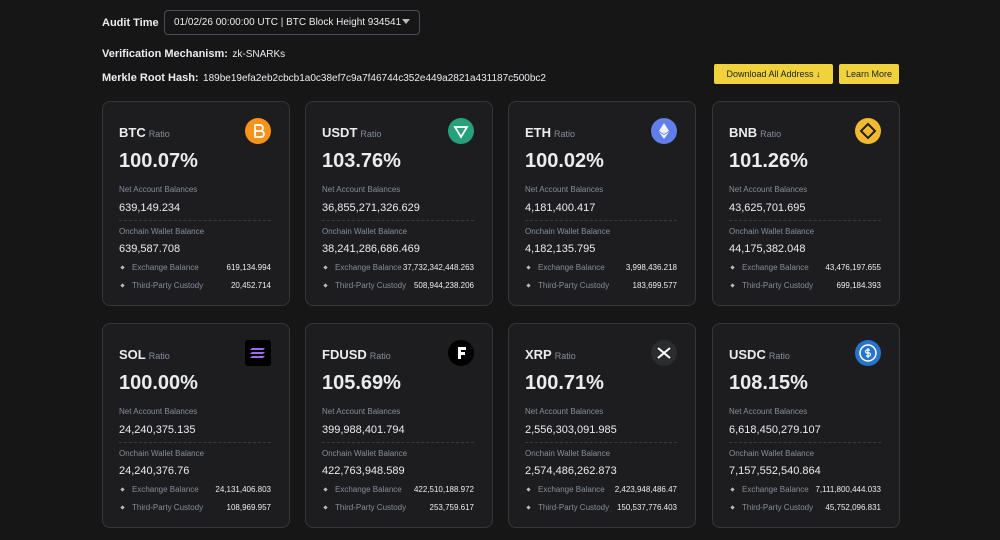 Image resolution: width=1000 pixels, height=540 pixels. I want to click on ratio-value: 101.26%, so click(768, 161).